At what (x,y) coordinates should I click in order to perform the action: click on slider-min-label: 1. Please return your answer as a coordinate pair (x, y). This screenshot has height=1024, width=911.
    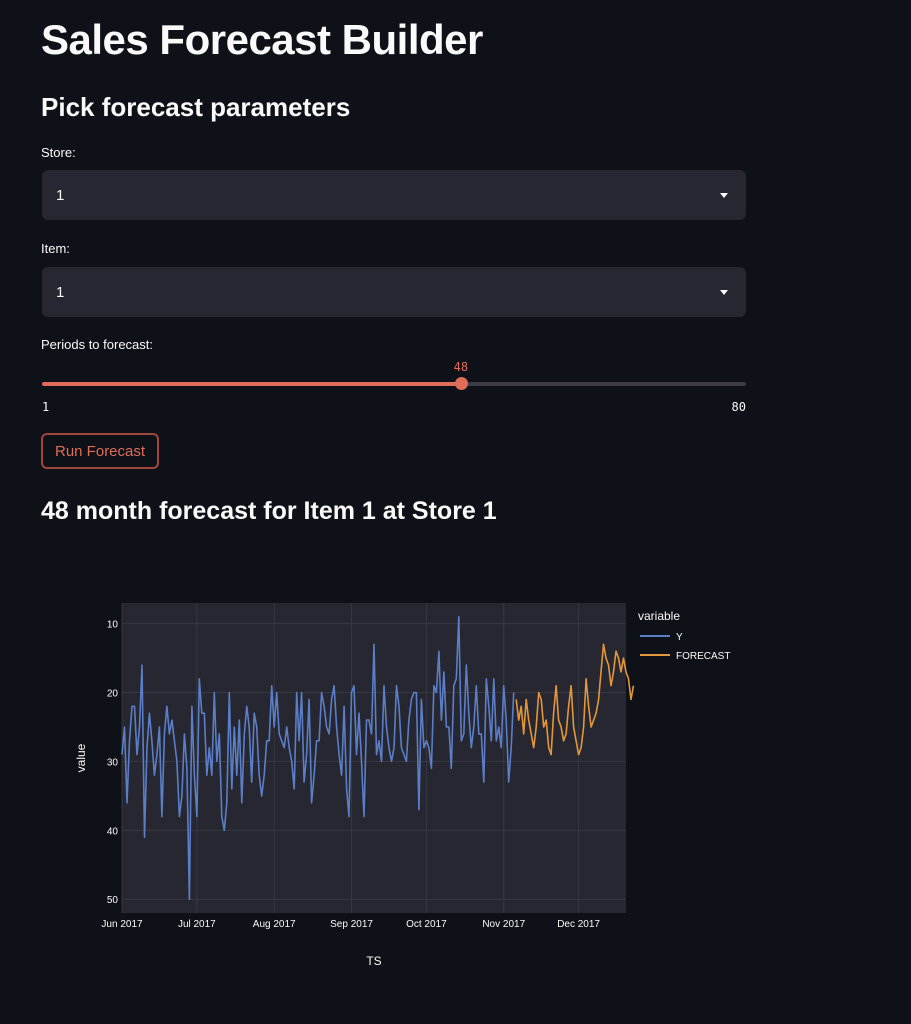
    Looking at the image, I should click on (46, 407).